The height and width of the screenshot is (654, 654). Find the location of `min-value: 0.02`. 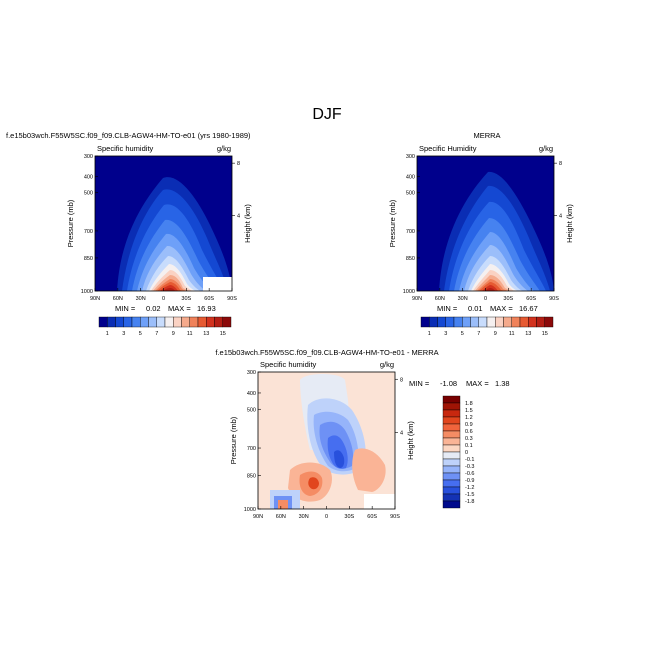

min-value: 0.02 is located at coordinates (153, 308).